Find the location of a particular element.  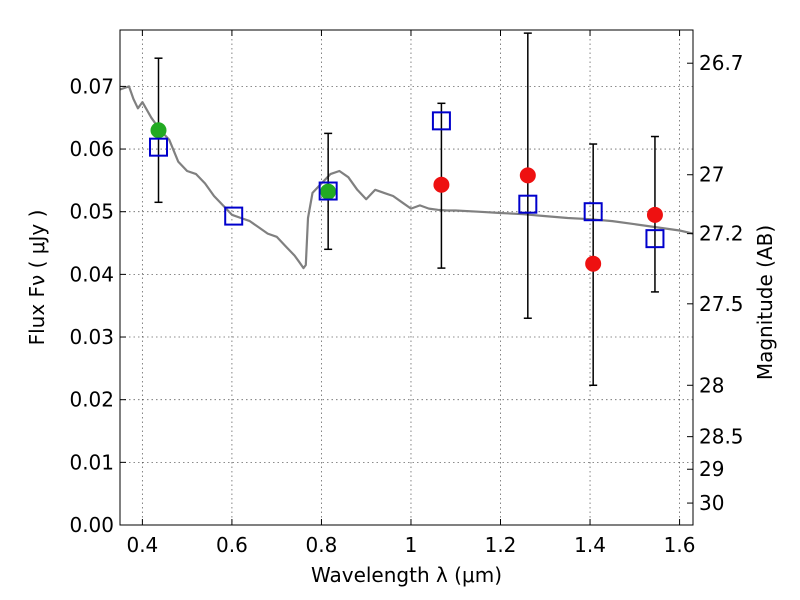

x-tick-label: 1.2 is located at coordinates (501, 545).